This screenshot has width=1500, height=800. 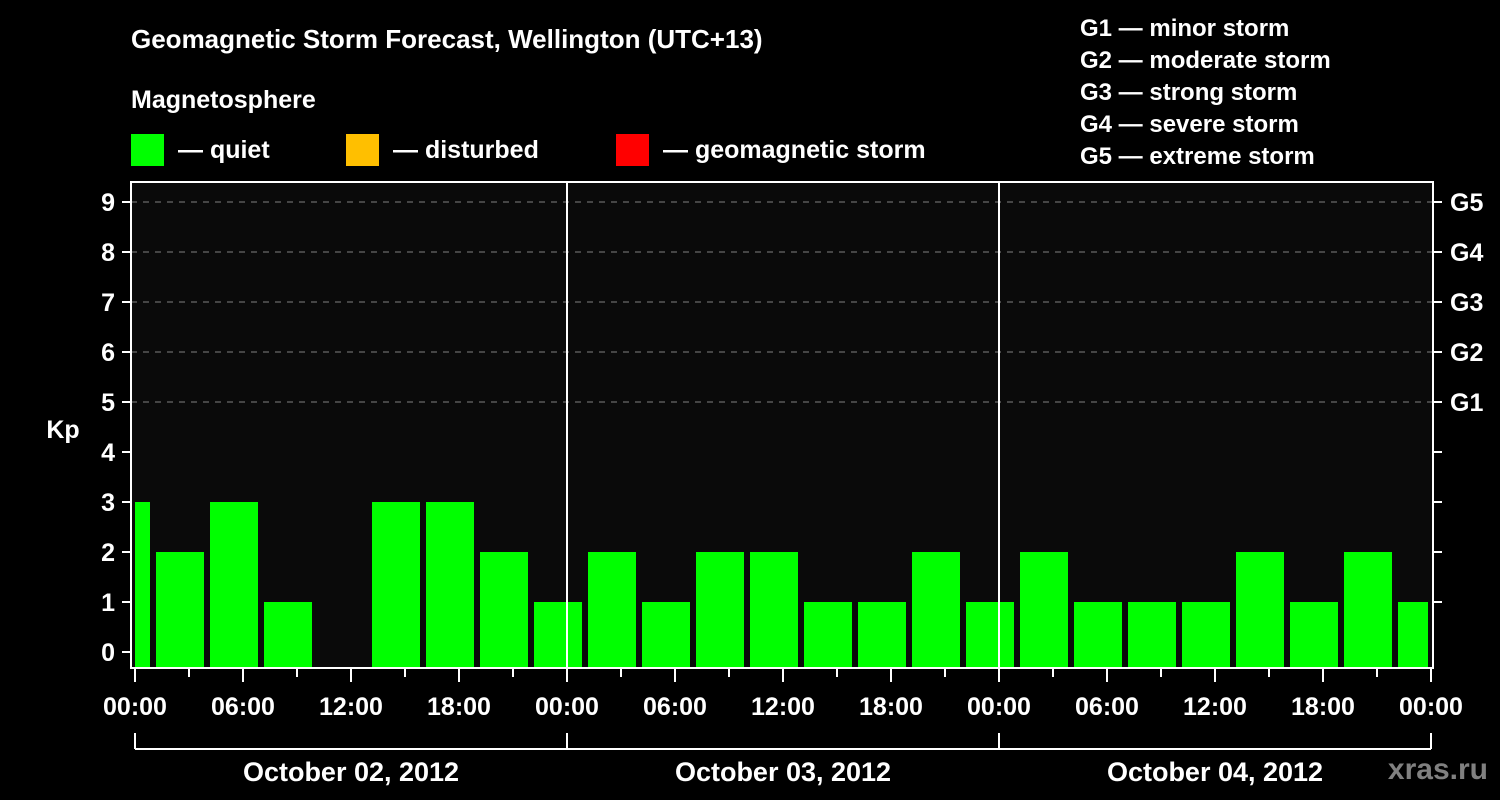 What do you see at coordinates (632, 150) in the screenshot?
I see `storm-swatch-icon` at bounding box center [632, 150].